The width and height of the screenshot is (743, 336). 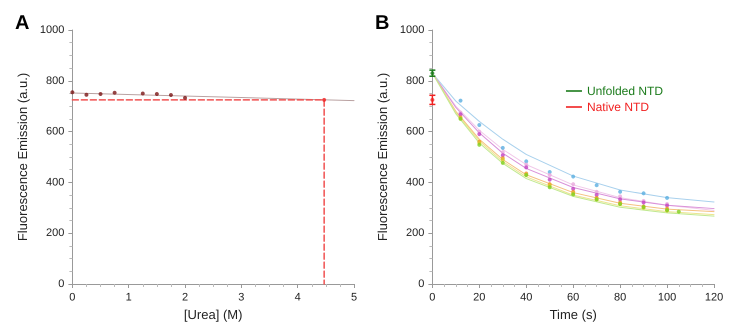 What do you see at coordinates (526, 298) in the screenshot?
I see `x-tick-label: 40` at bounding box center [526, 298].